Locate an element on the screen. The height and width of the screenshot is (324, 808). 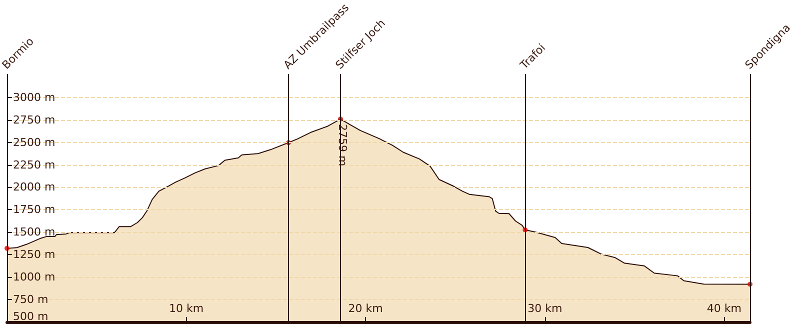
x-tick-label: 30 km is located at coordinates (545, 308).